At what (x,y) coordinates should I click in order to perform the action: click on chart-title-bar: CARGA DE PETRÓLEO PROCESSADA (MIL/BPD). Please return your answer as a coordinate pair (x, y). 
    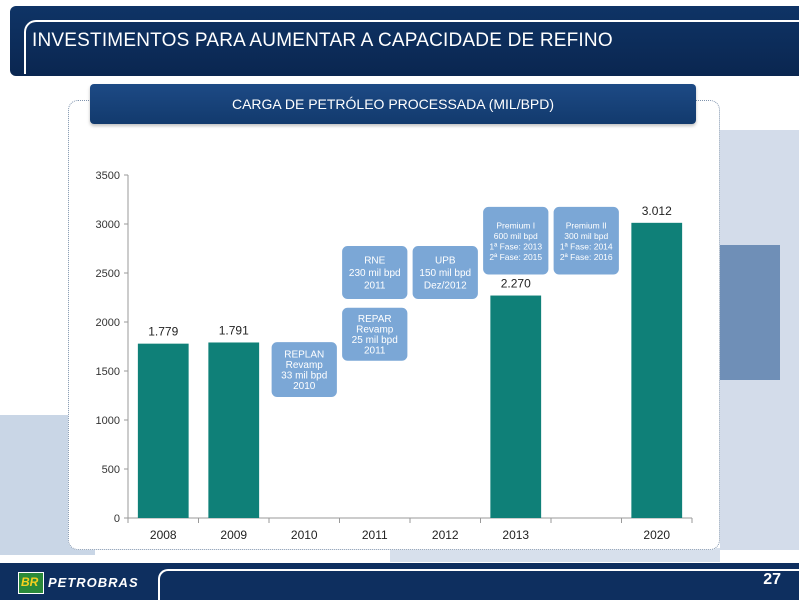
    Looking at the image, I should click on (393, 104).